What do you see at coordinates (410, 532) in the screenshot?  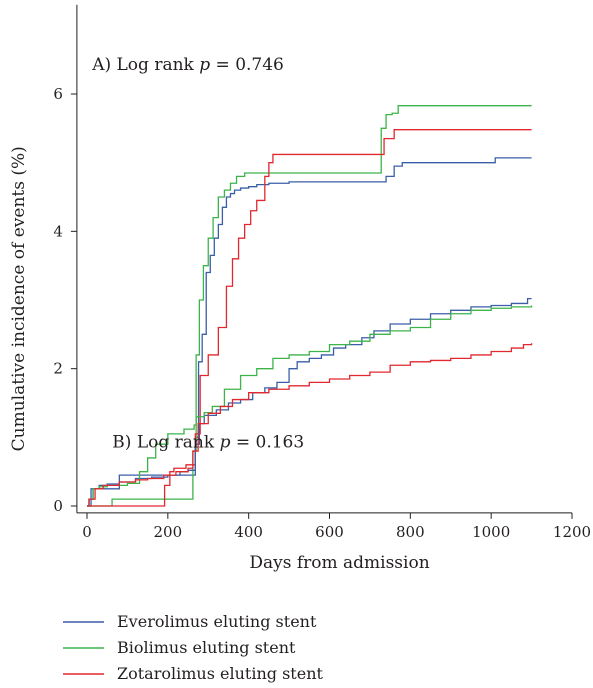 I see `x-tick-label: 800` at bounding box center [410, 532].